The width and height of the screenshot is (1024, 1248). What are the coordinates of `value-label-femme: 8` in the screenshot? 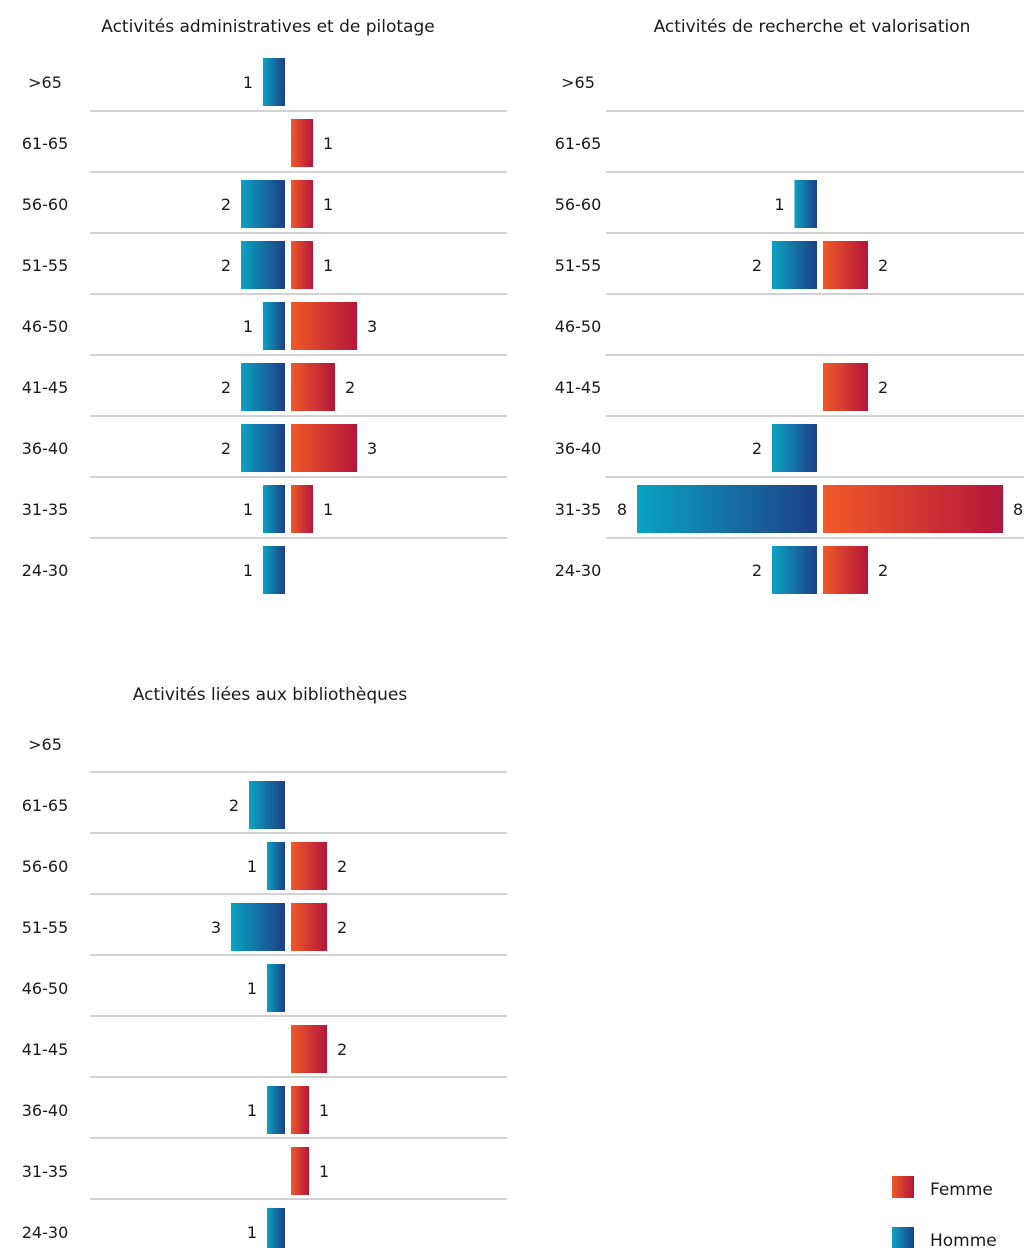 It's located at (1018, 509).